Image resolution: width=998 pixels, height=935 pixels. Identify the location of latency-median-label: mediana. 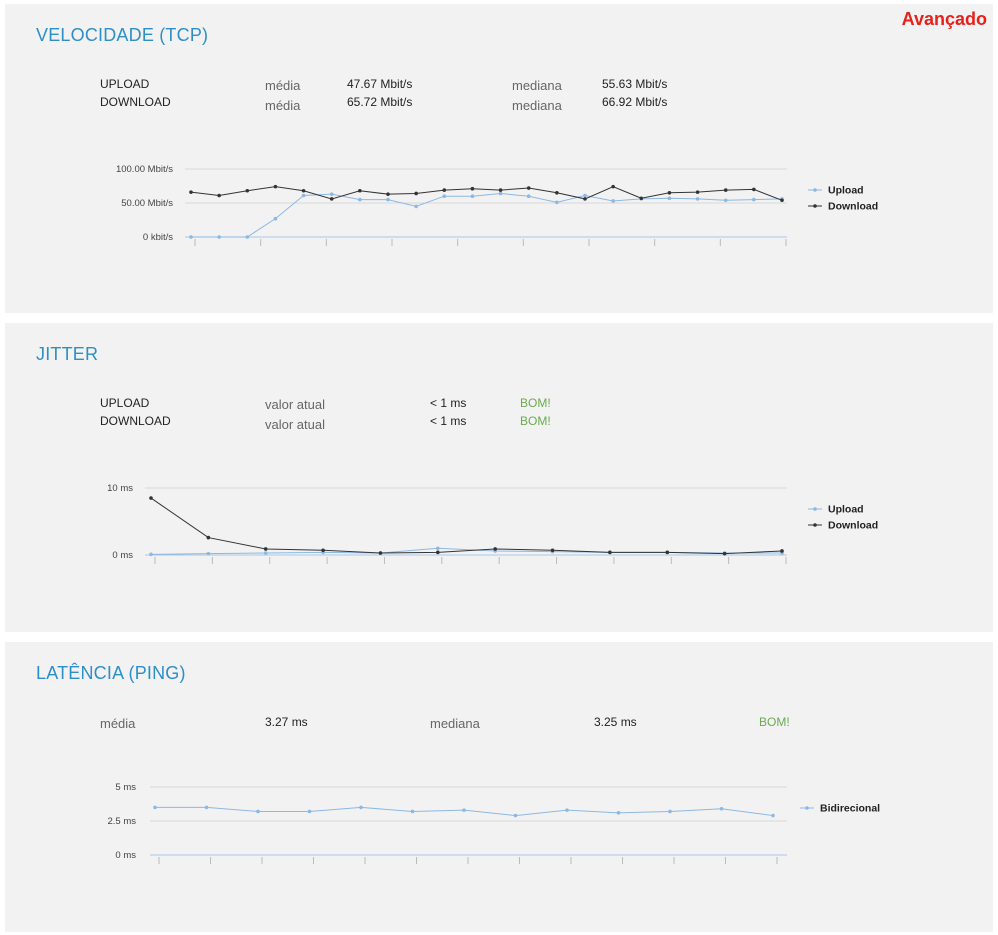
(455, 723).